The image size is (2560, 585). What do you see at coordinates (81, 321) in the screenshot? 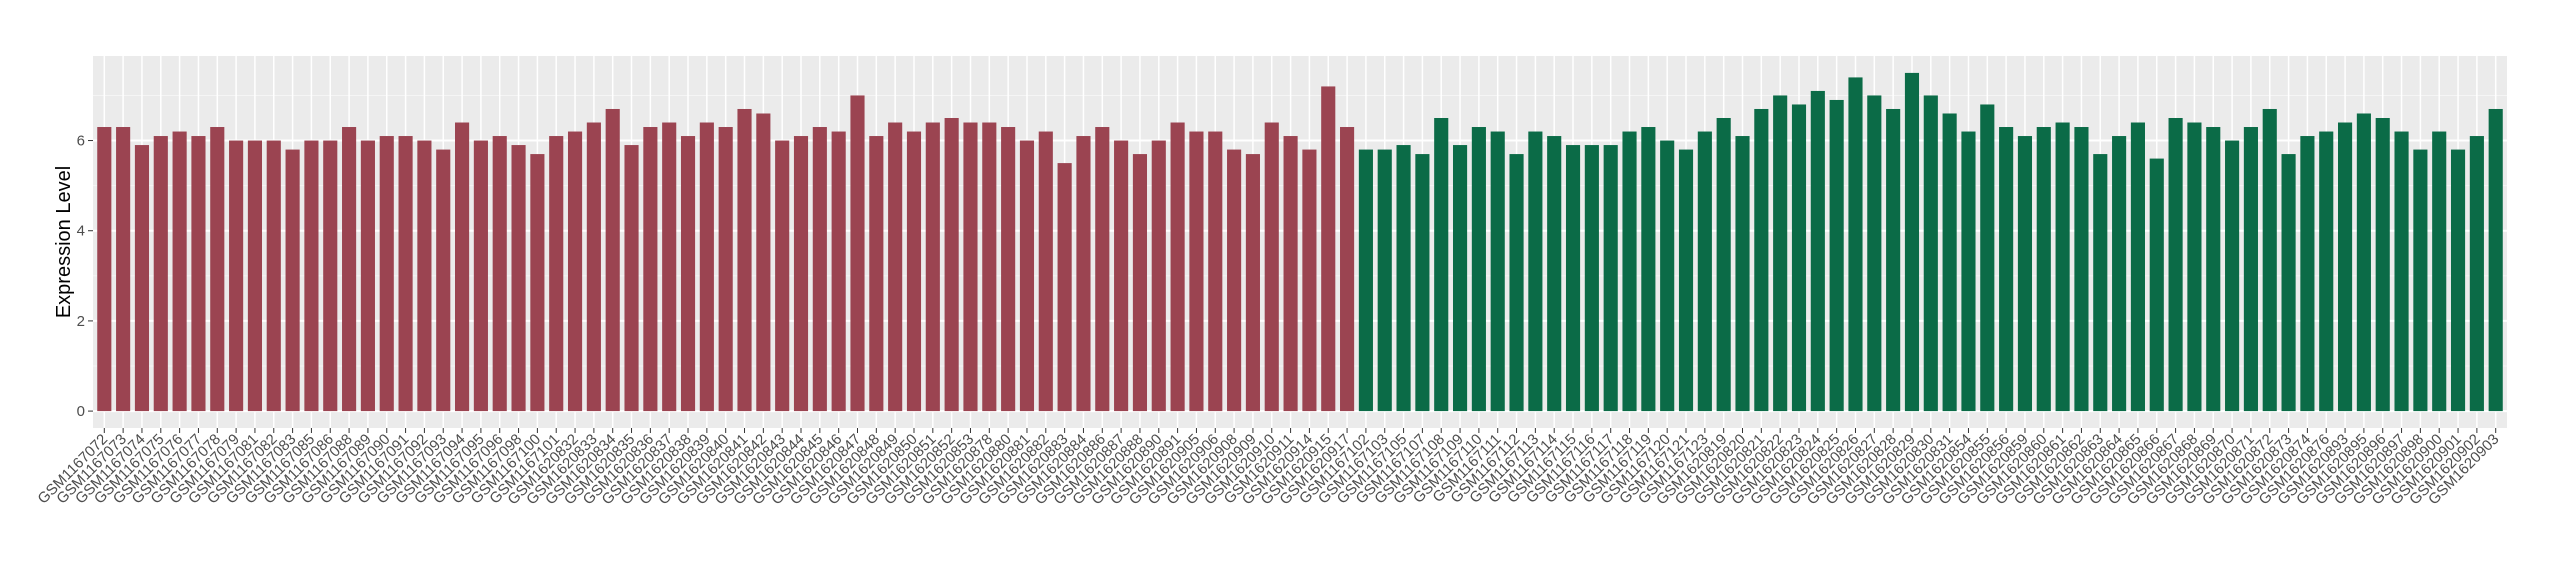
I see `y-tick-label: 2` at bounding box center [81, 321].